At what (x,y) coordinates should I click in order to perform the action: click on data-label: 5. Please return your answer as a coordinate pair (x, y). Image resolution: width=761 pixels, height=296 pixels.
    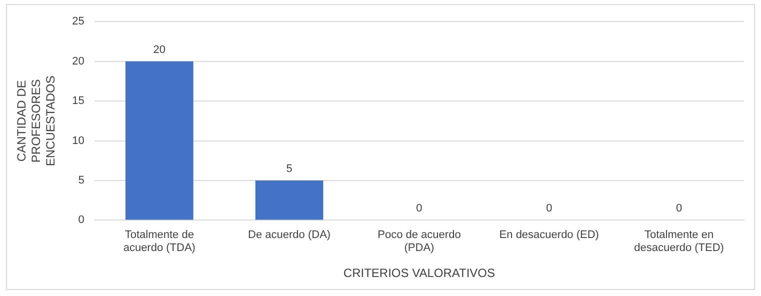
    Looking at the image, I should click on (289, 169).